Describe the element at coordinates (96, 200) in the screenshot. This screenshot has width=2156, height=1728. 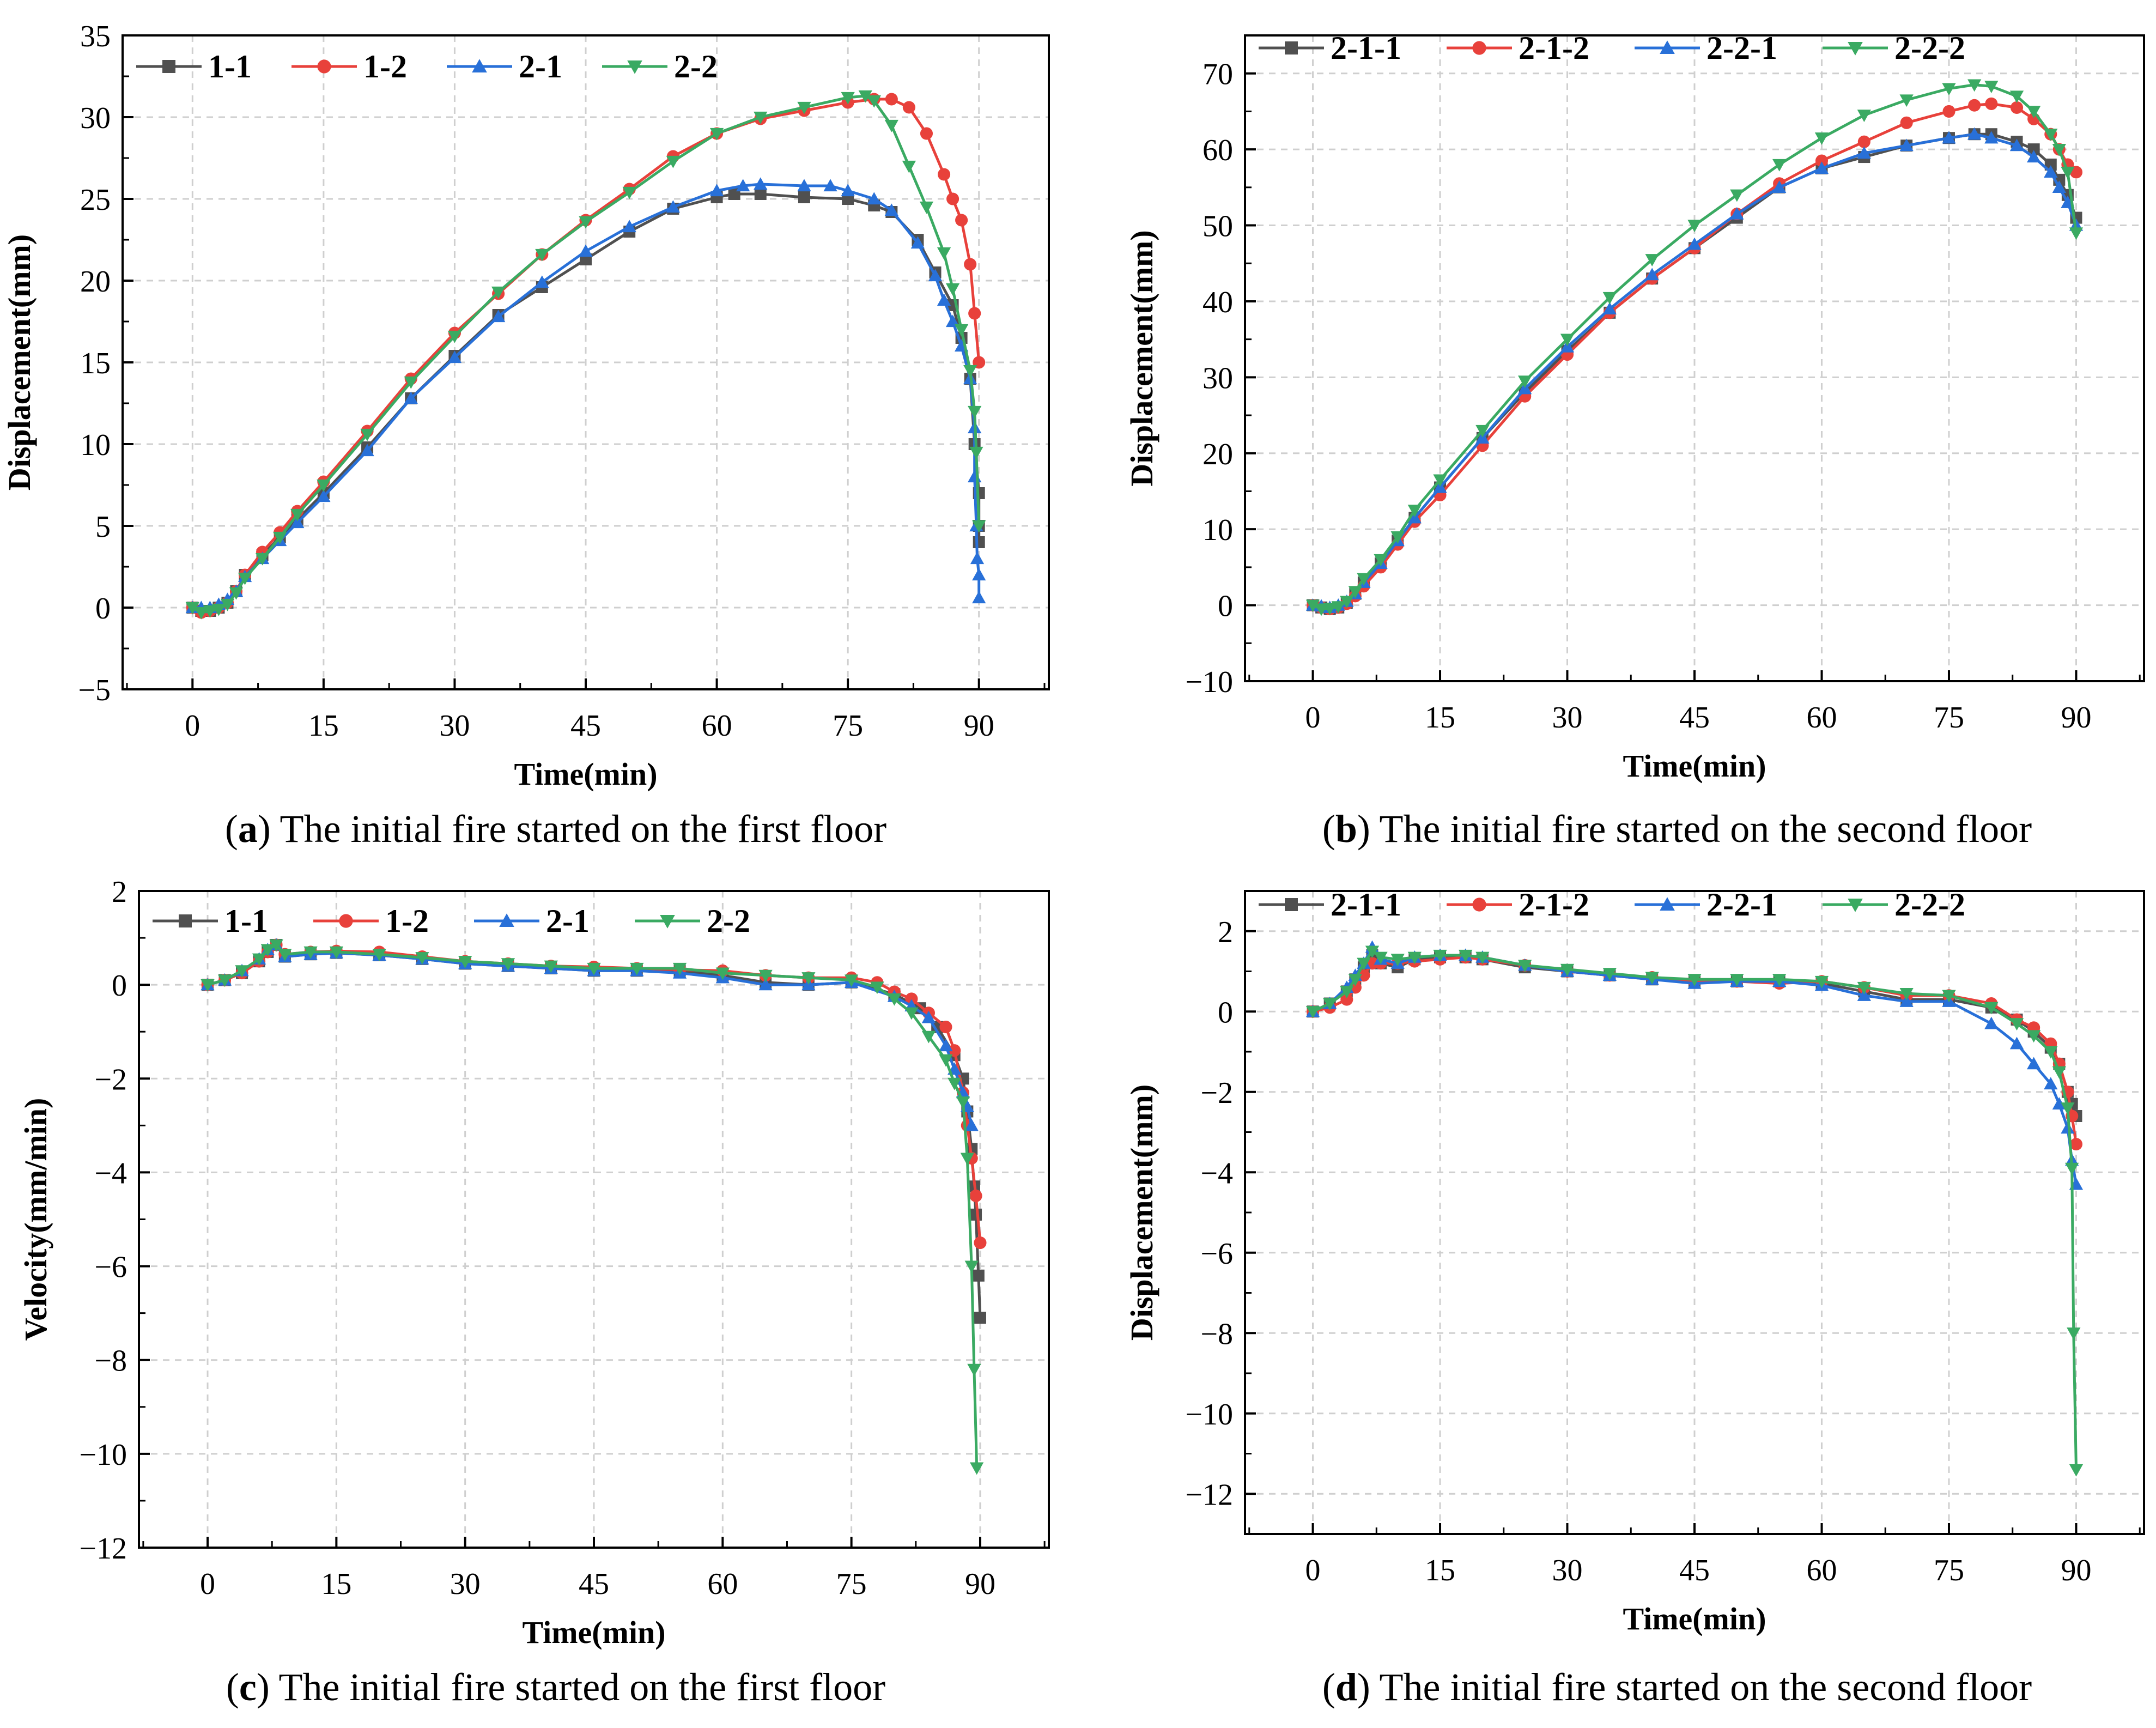
I see `y-tick-label: 25` at that location.